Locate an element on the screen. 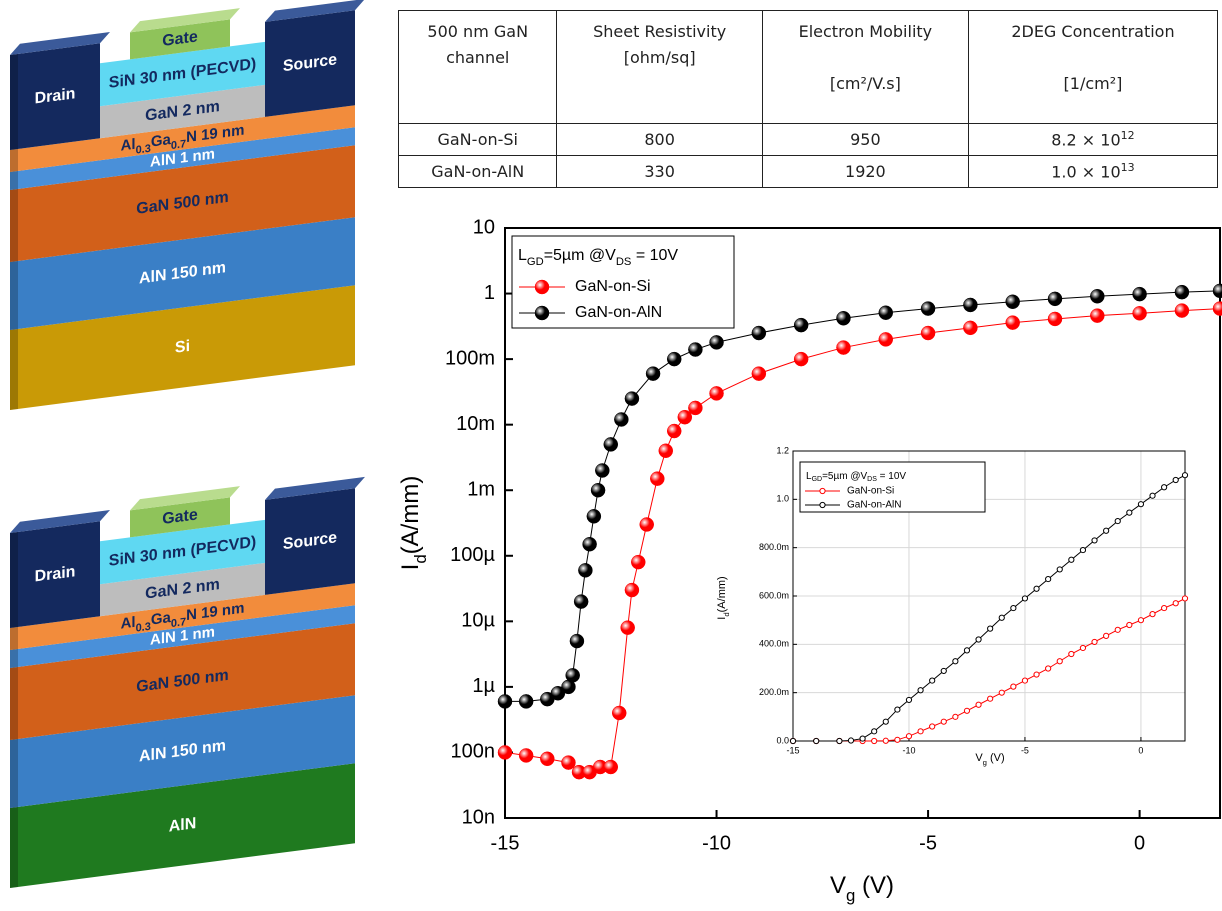 Image resolution: width=1222 pixels, height=911 pixels. legend-title-part: =5µm @V is located at coordinates (580, 255).